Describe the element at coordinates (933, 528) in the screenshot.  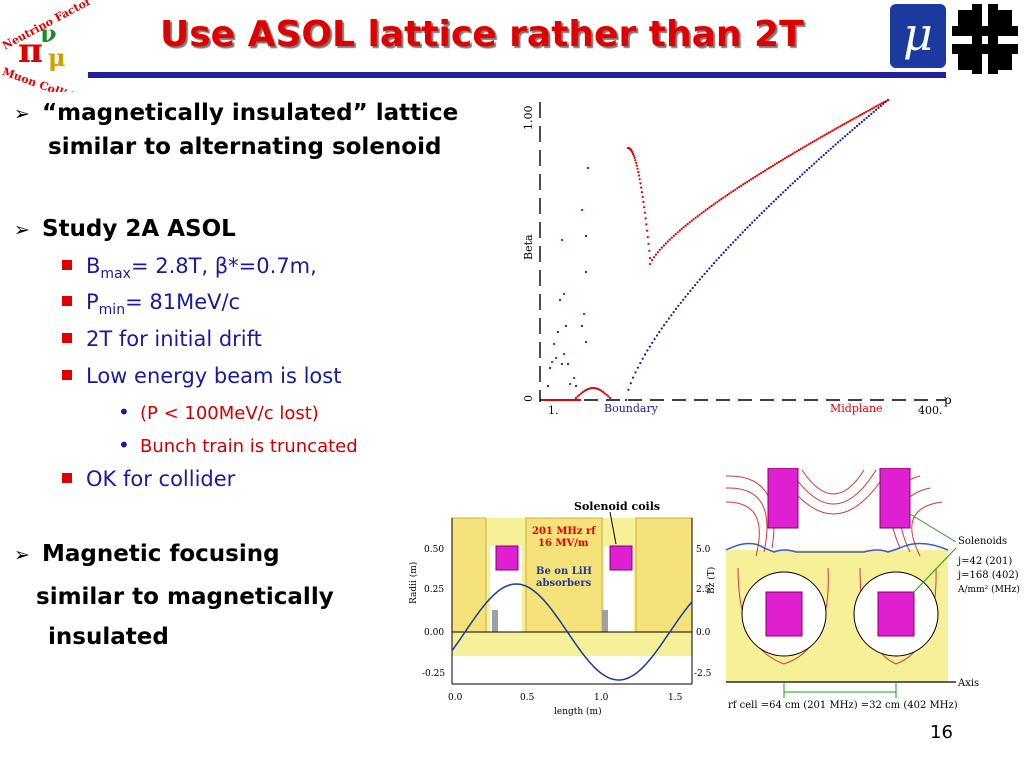
I see `pointer-line` at that location.